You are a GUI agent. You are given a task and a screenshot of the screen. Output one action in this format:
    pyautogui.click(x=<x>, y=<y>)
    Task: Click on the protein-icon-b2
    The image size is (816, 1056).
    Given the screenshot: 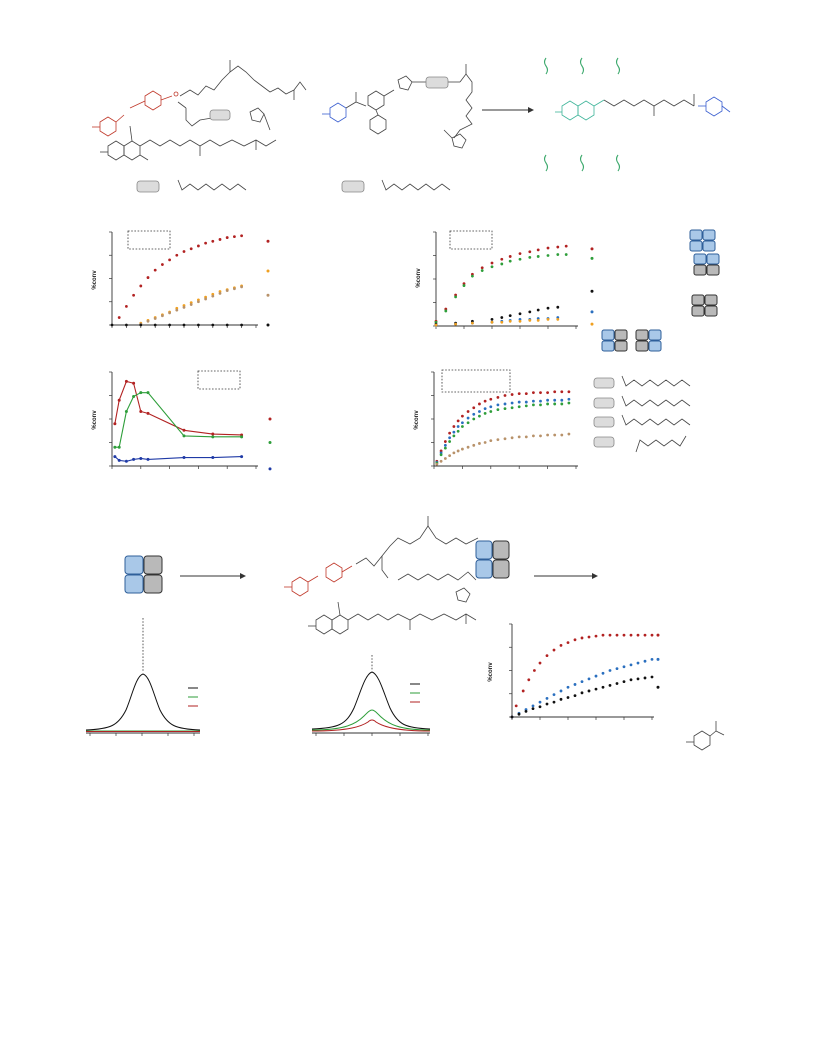 What is the action you would take?
    pyautogui.click(x=706, y=264)
    